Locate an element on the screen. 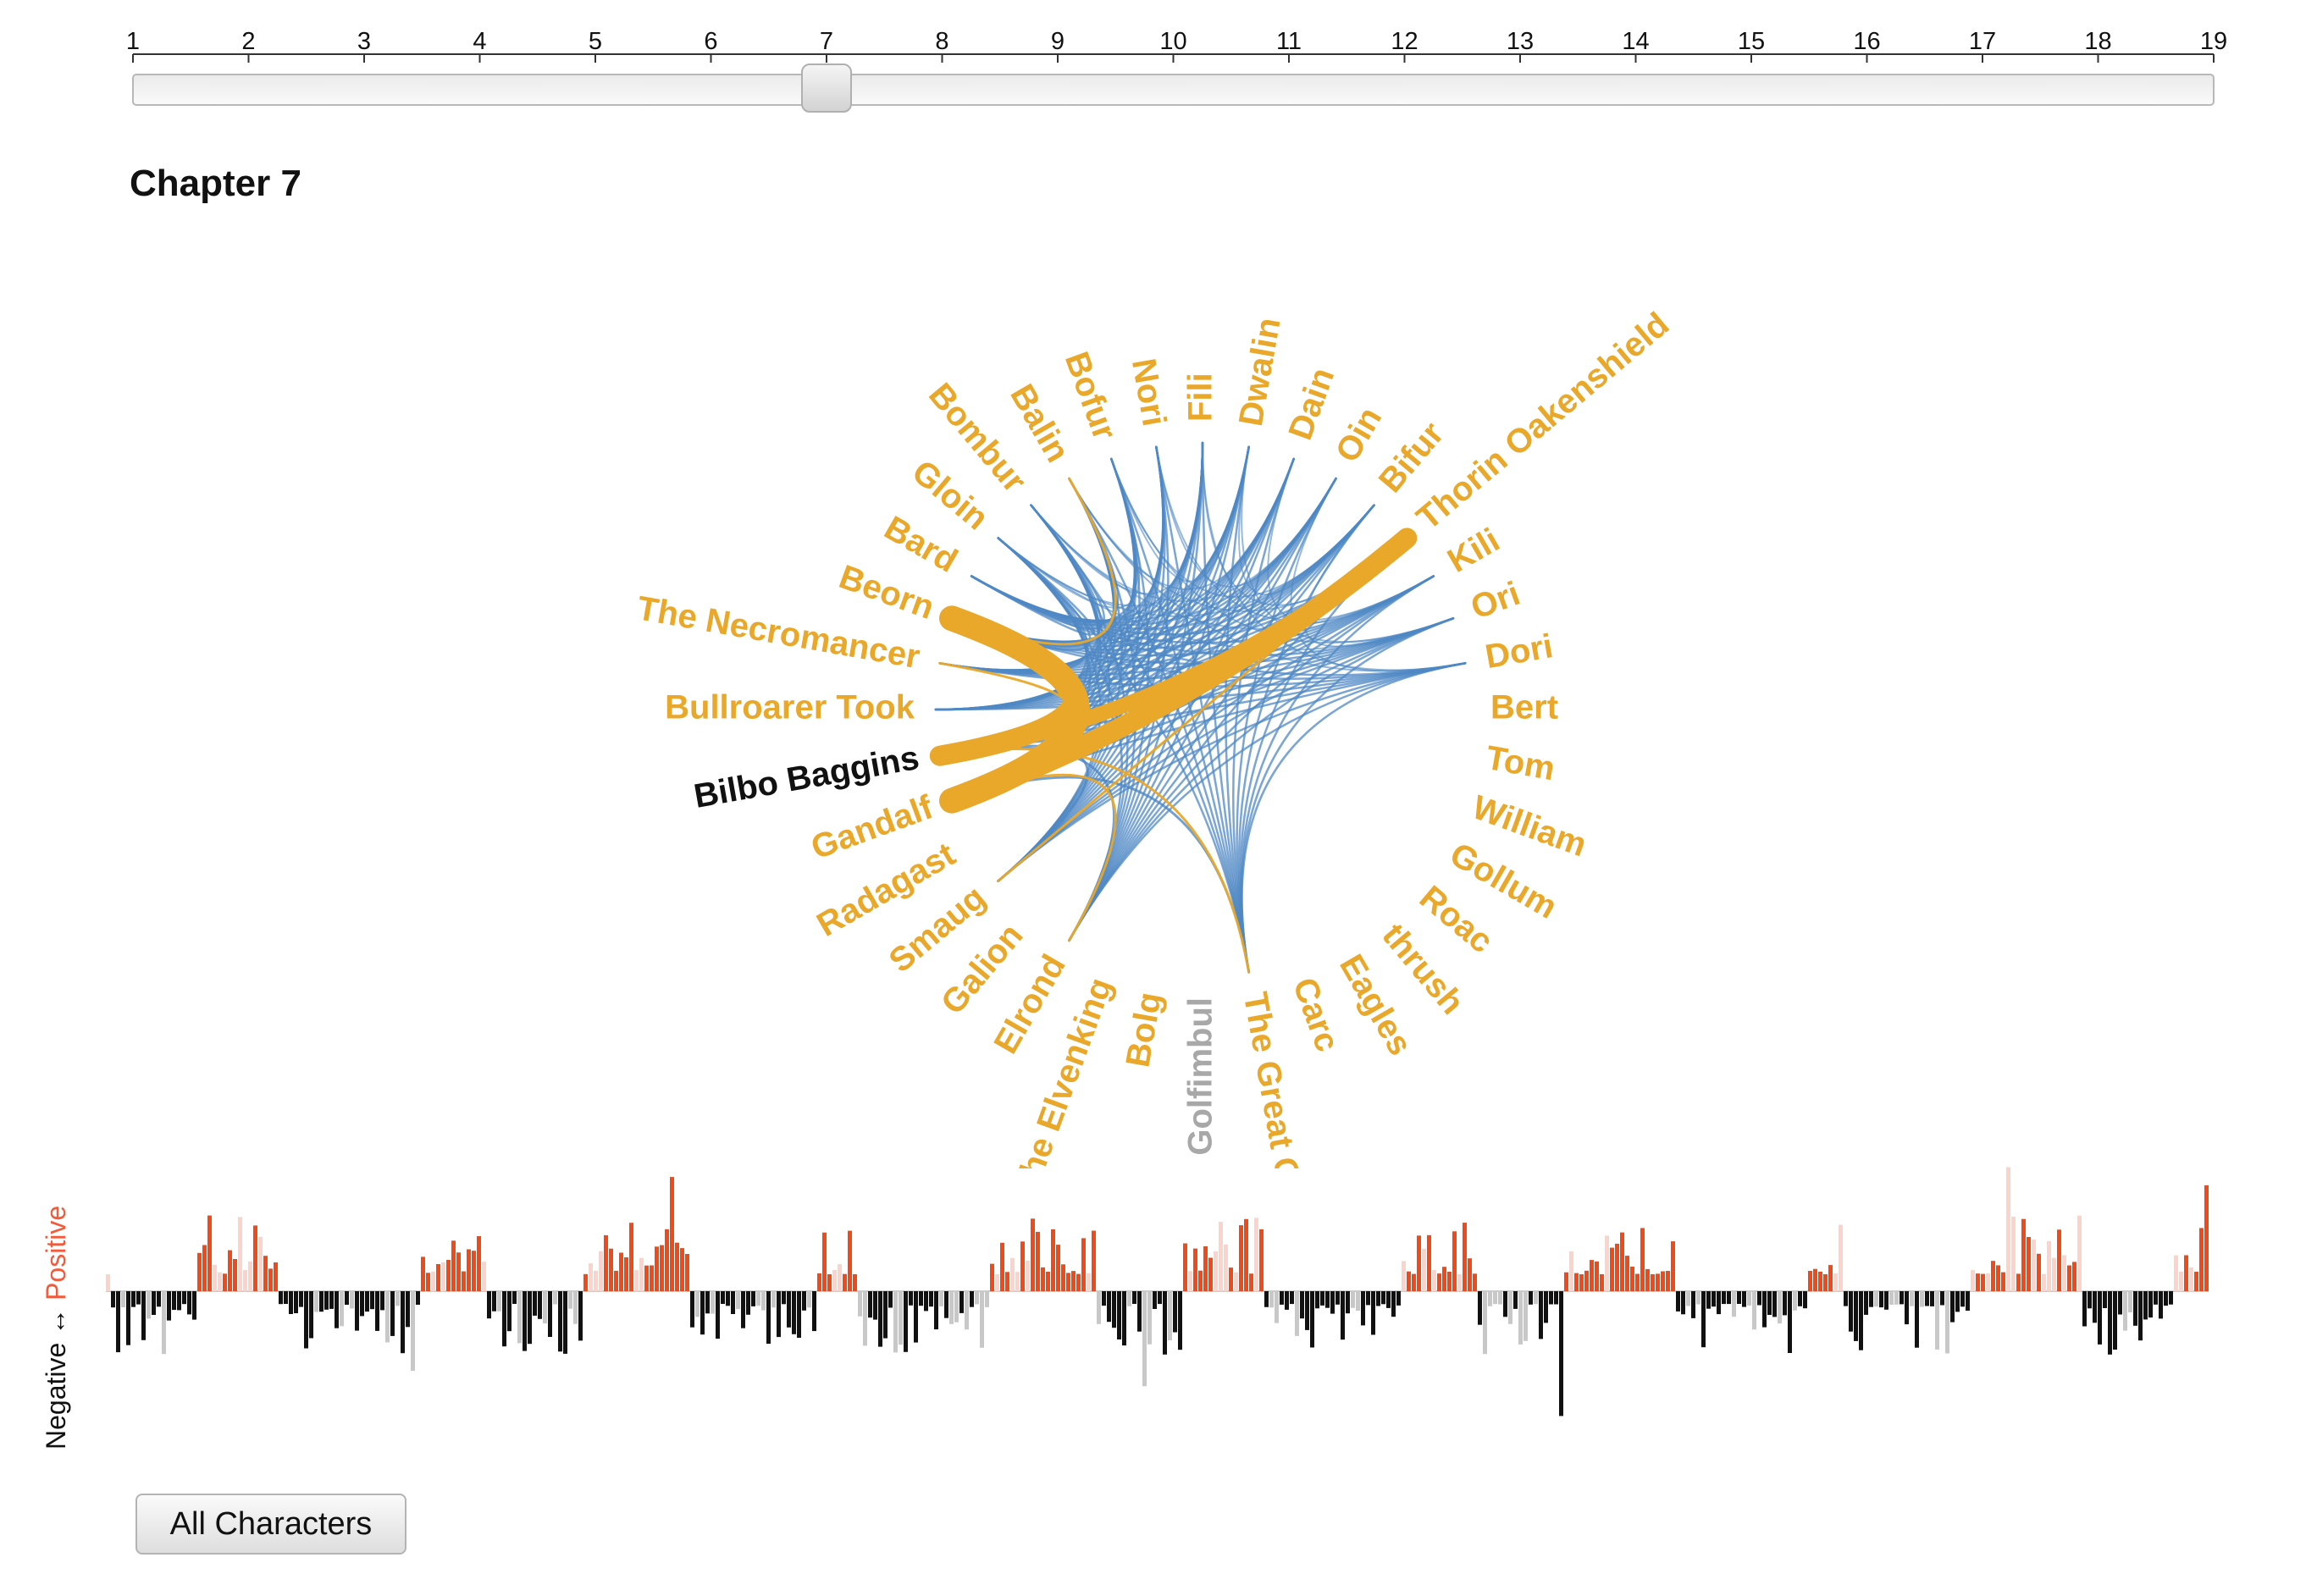  slider-tick-label: 15 is located at coordinates (1752, 41).